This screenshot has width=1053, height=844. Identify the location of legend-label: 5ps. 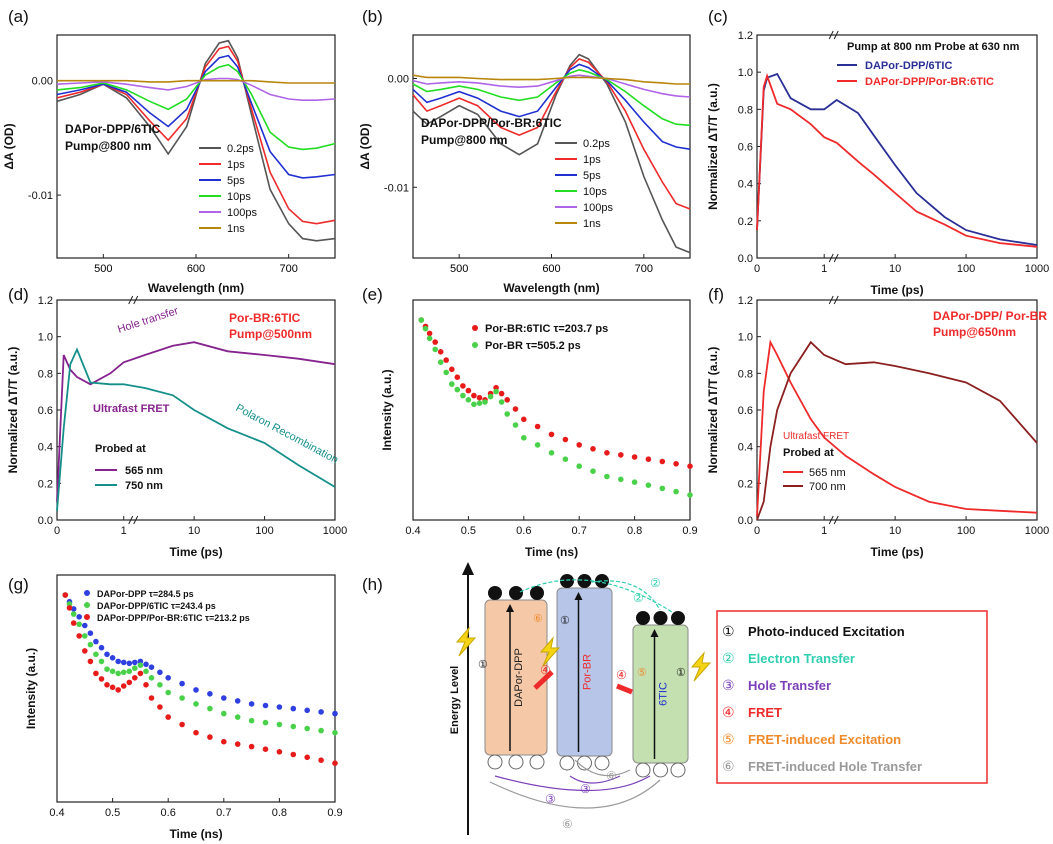
(592, 176).